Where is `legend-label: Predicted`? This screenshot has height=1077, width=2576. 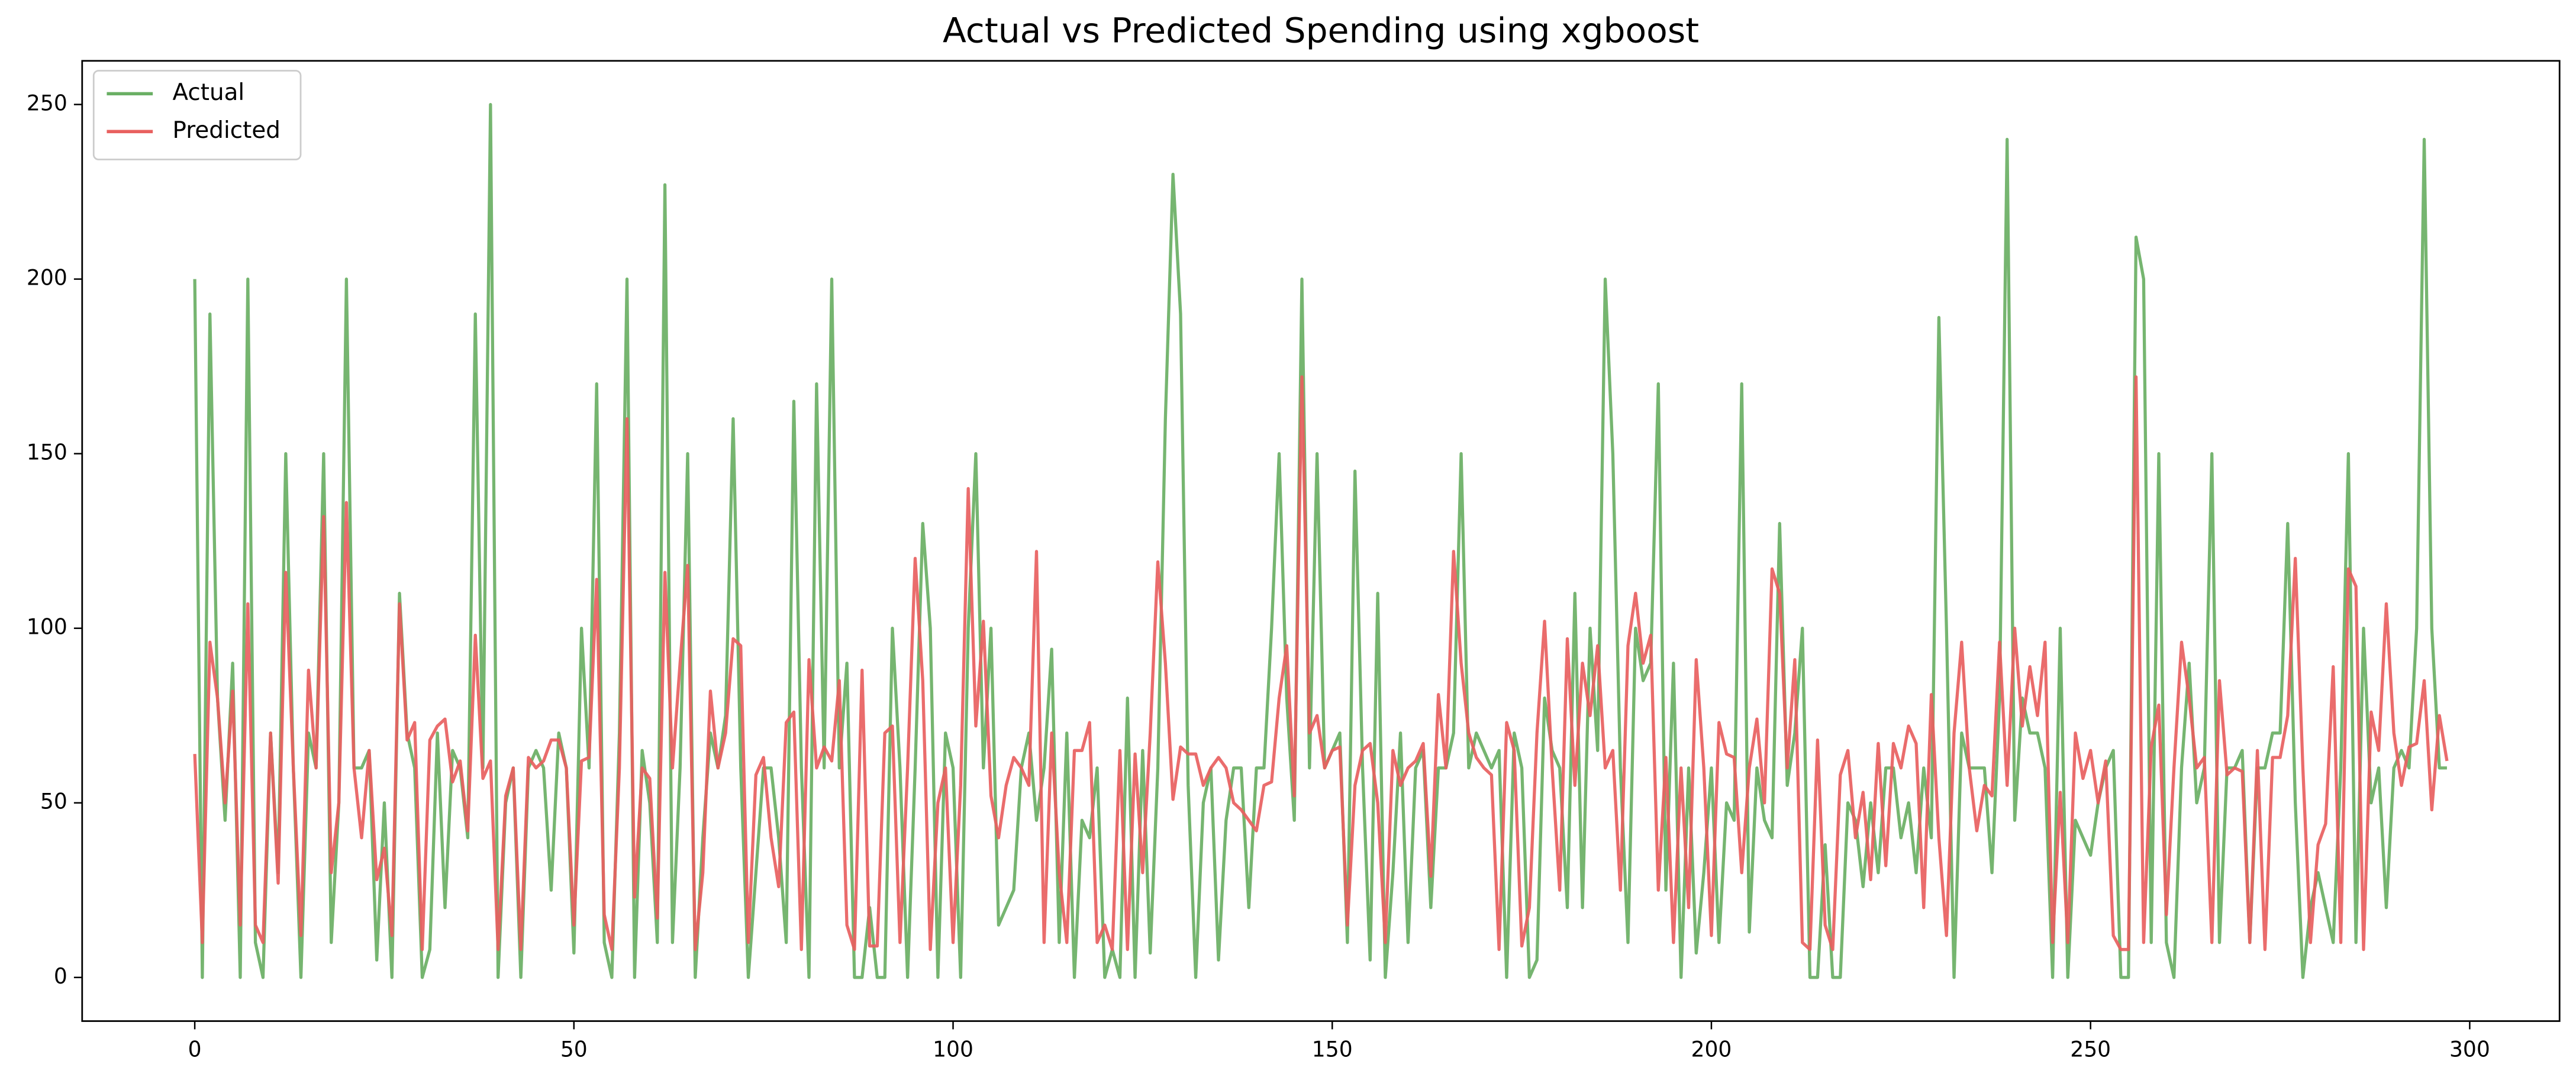 legend-label: Predicted is located at coordinates (226, 130).